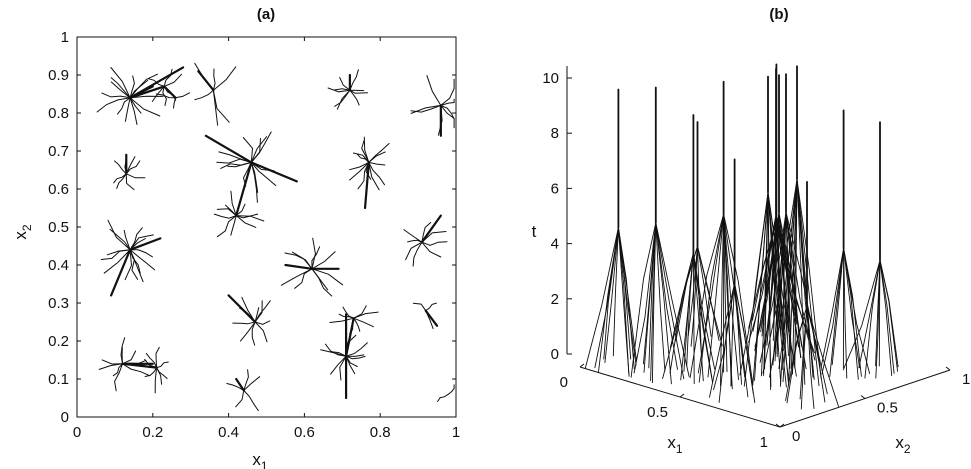 The width and height of the screenshot is (971, 469). Describe the element at coordinates (65, 37) in the screenshot. I see `panel-a-y-tick-label: 1` at that location.